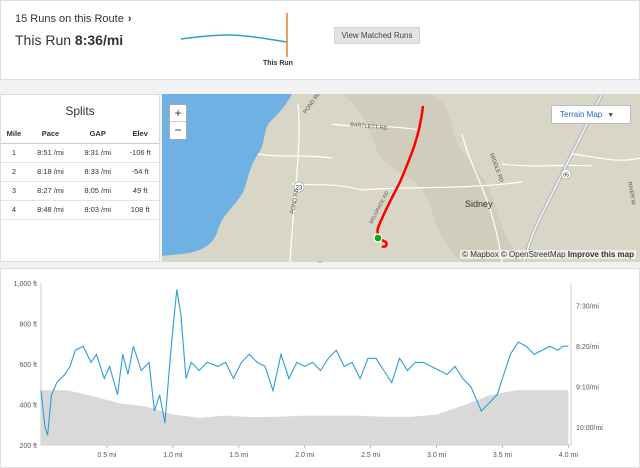 The height and width of the screenshot is (468, 640). I want to click on split-pace: 8:51 /mi, so click(50, 153).